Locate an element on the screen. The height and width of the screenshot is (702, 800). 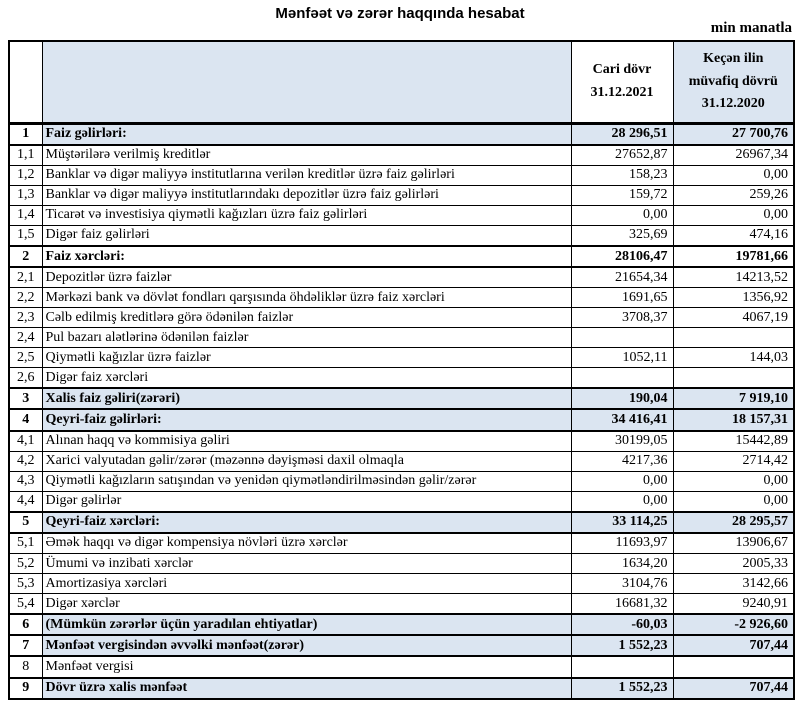
row-number: 5,3 is located at coordinates (25, 583).